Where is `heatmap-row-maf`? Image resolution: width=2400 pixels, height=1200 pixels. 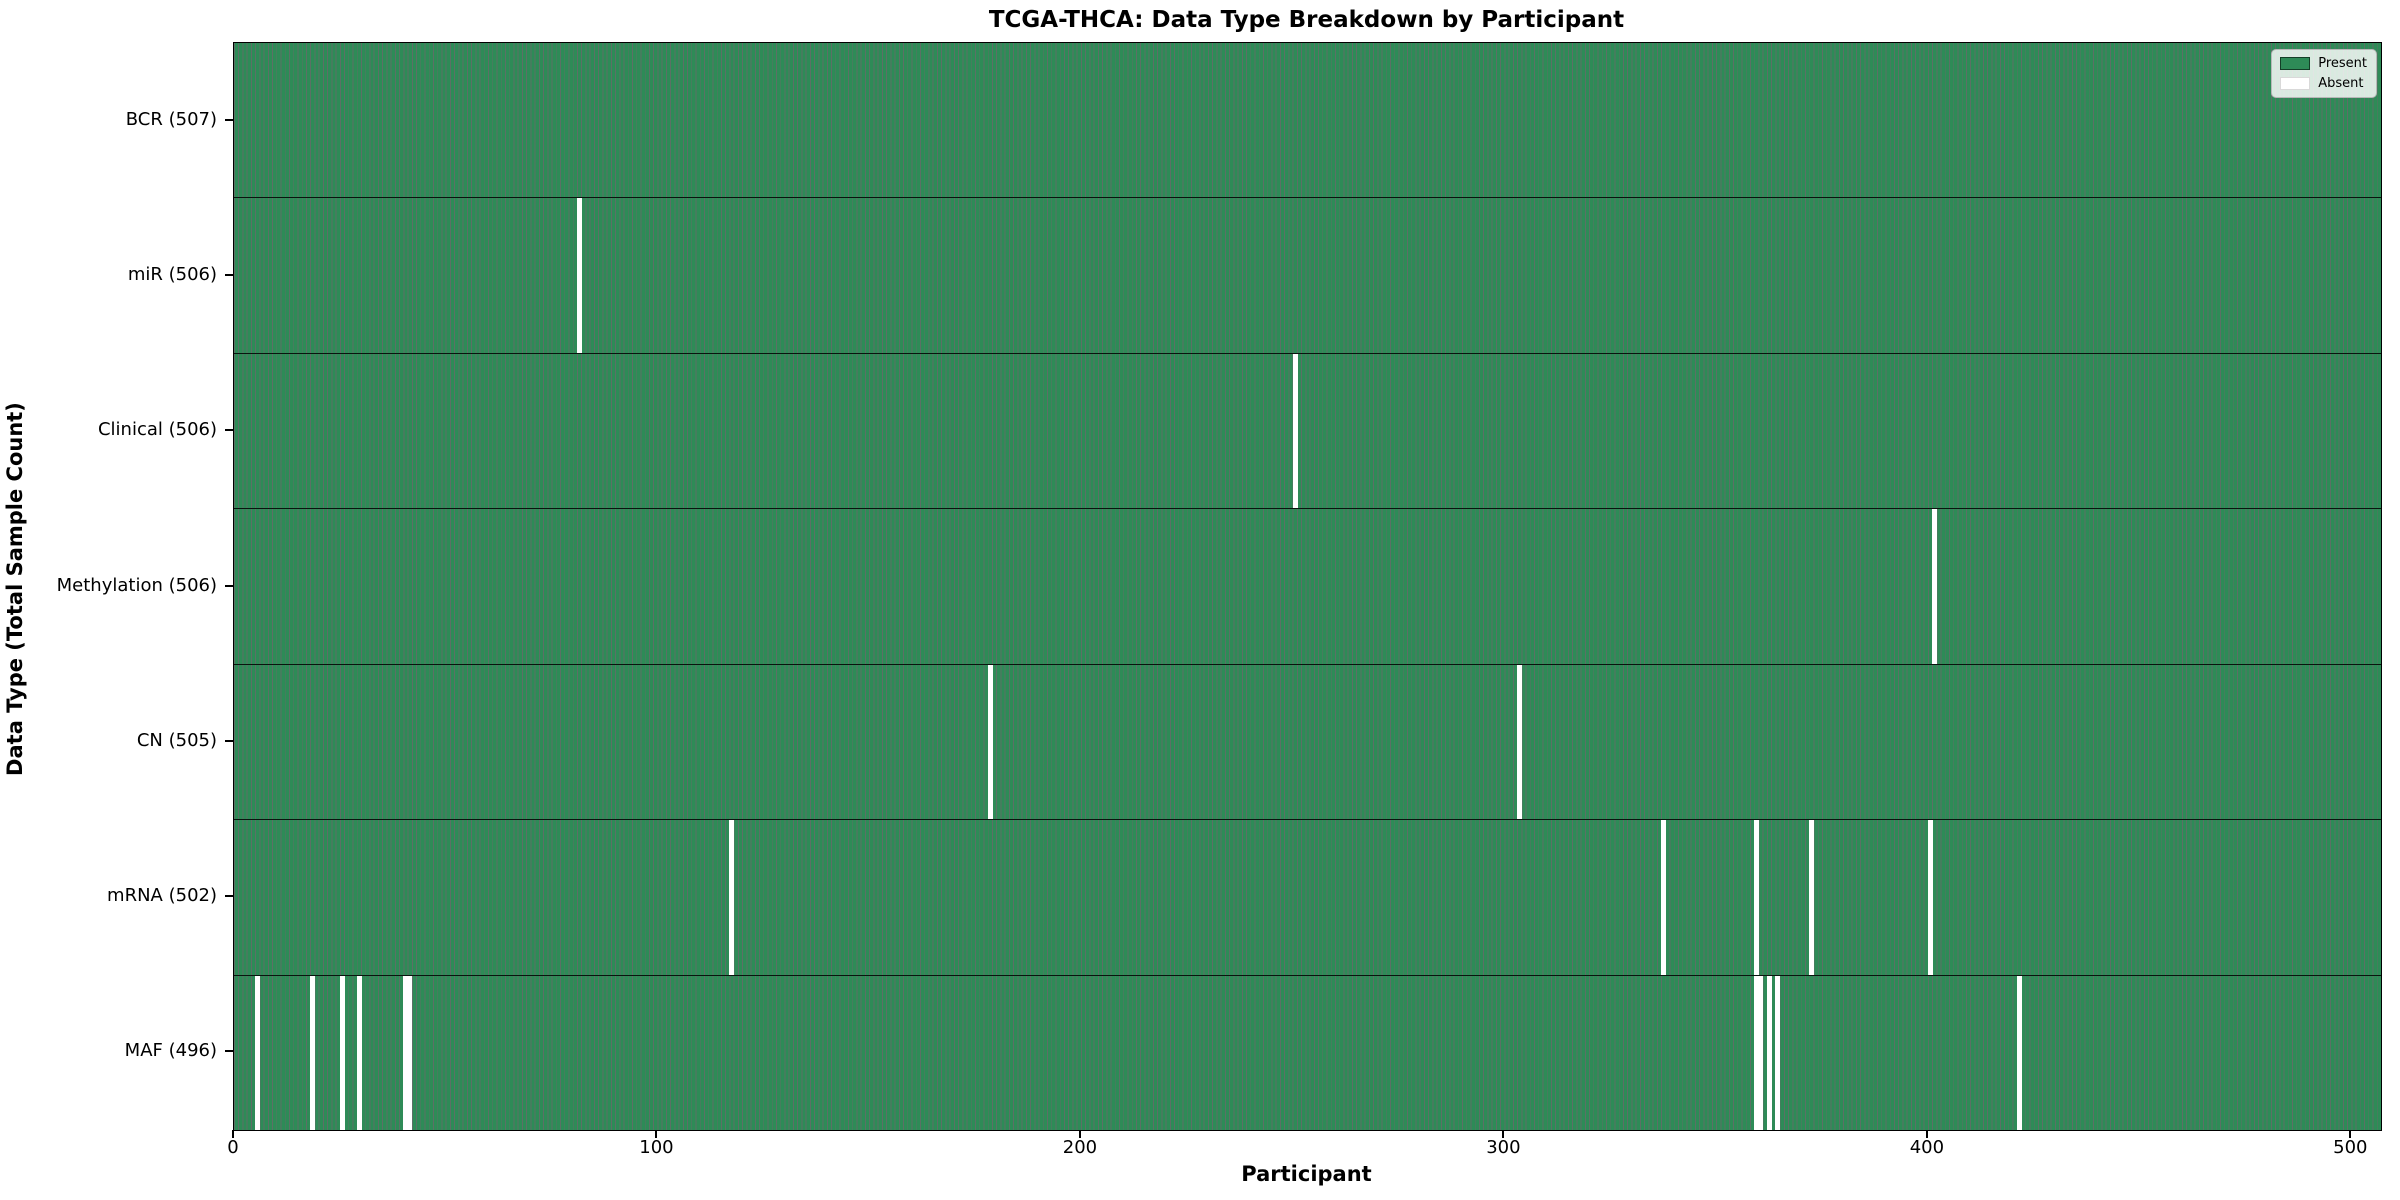 heatmap-row-maf is located at coordinates (1307, 1052).